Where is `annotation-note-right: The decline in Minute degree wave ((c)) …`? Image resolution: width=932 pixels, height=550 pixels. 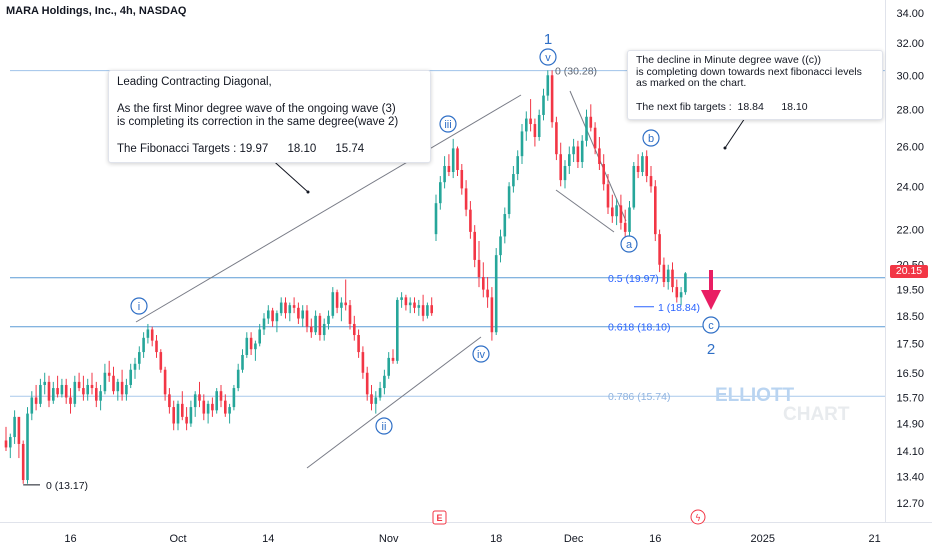 annotation-note-right: The decline in Minute degree wave ((c)) … is located at coordinates (755, 85).